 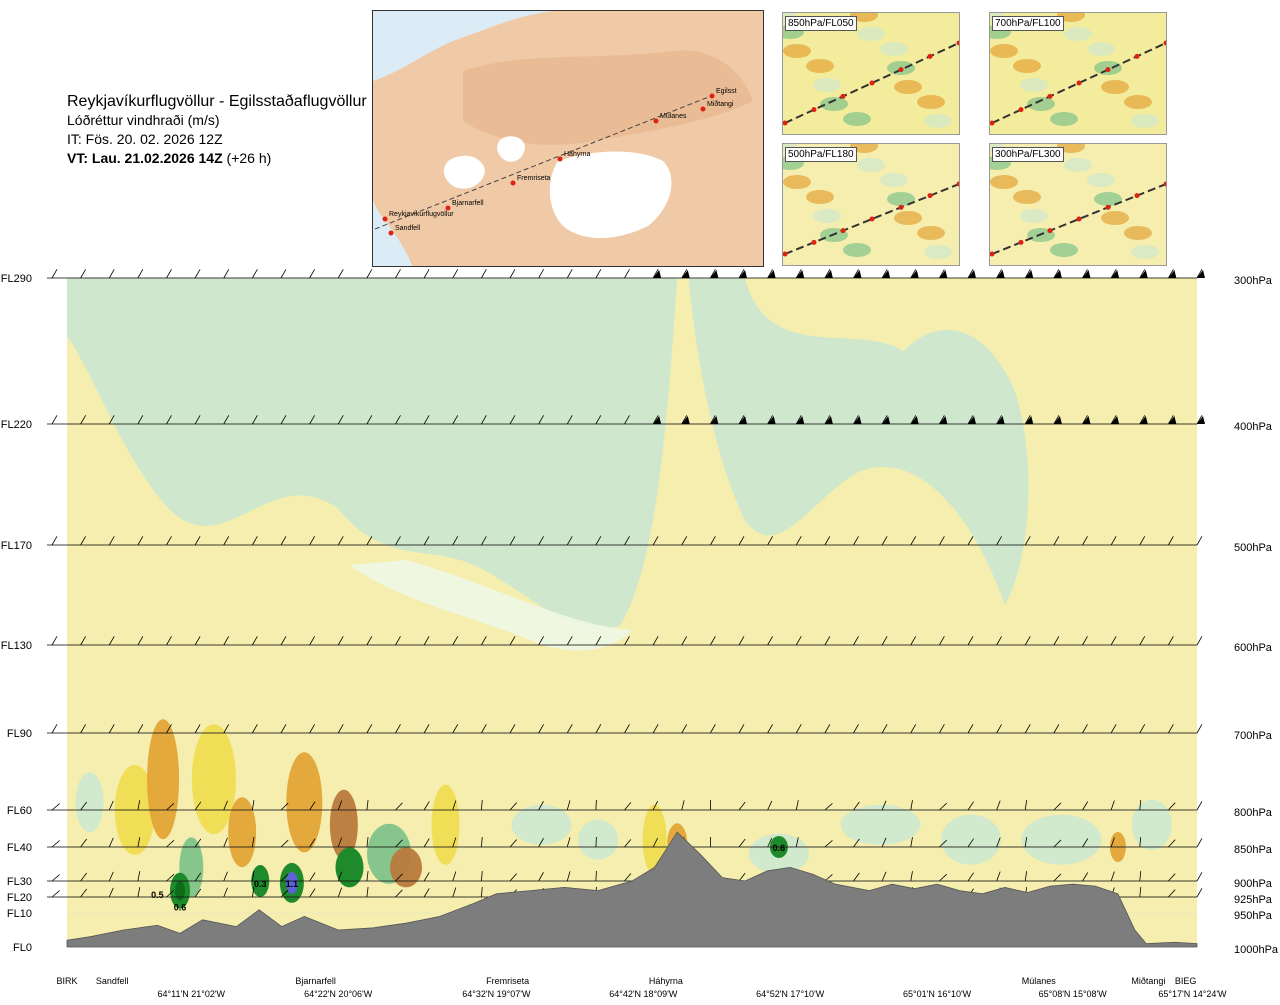 I want to click on inset-300-svg, so click(x=1078, y=204).